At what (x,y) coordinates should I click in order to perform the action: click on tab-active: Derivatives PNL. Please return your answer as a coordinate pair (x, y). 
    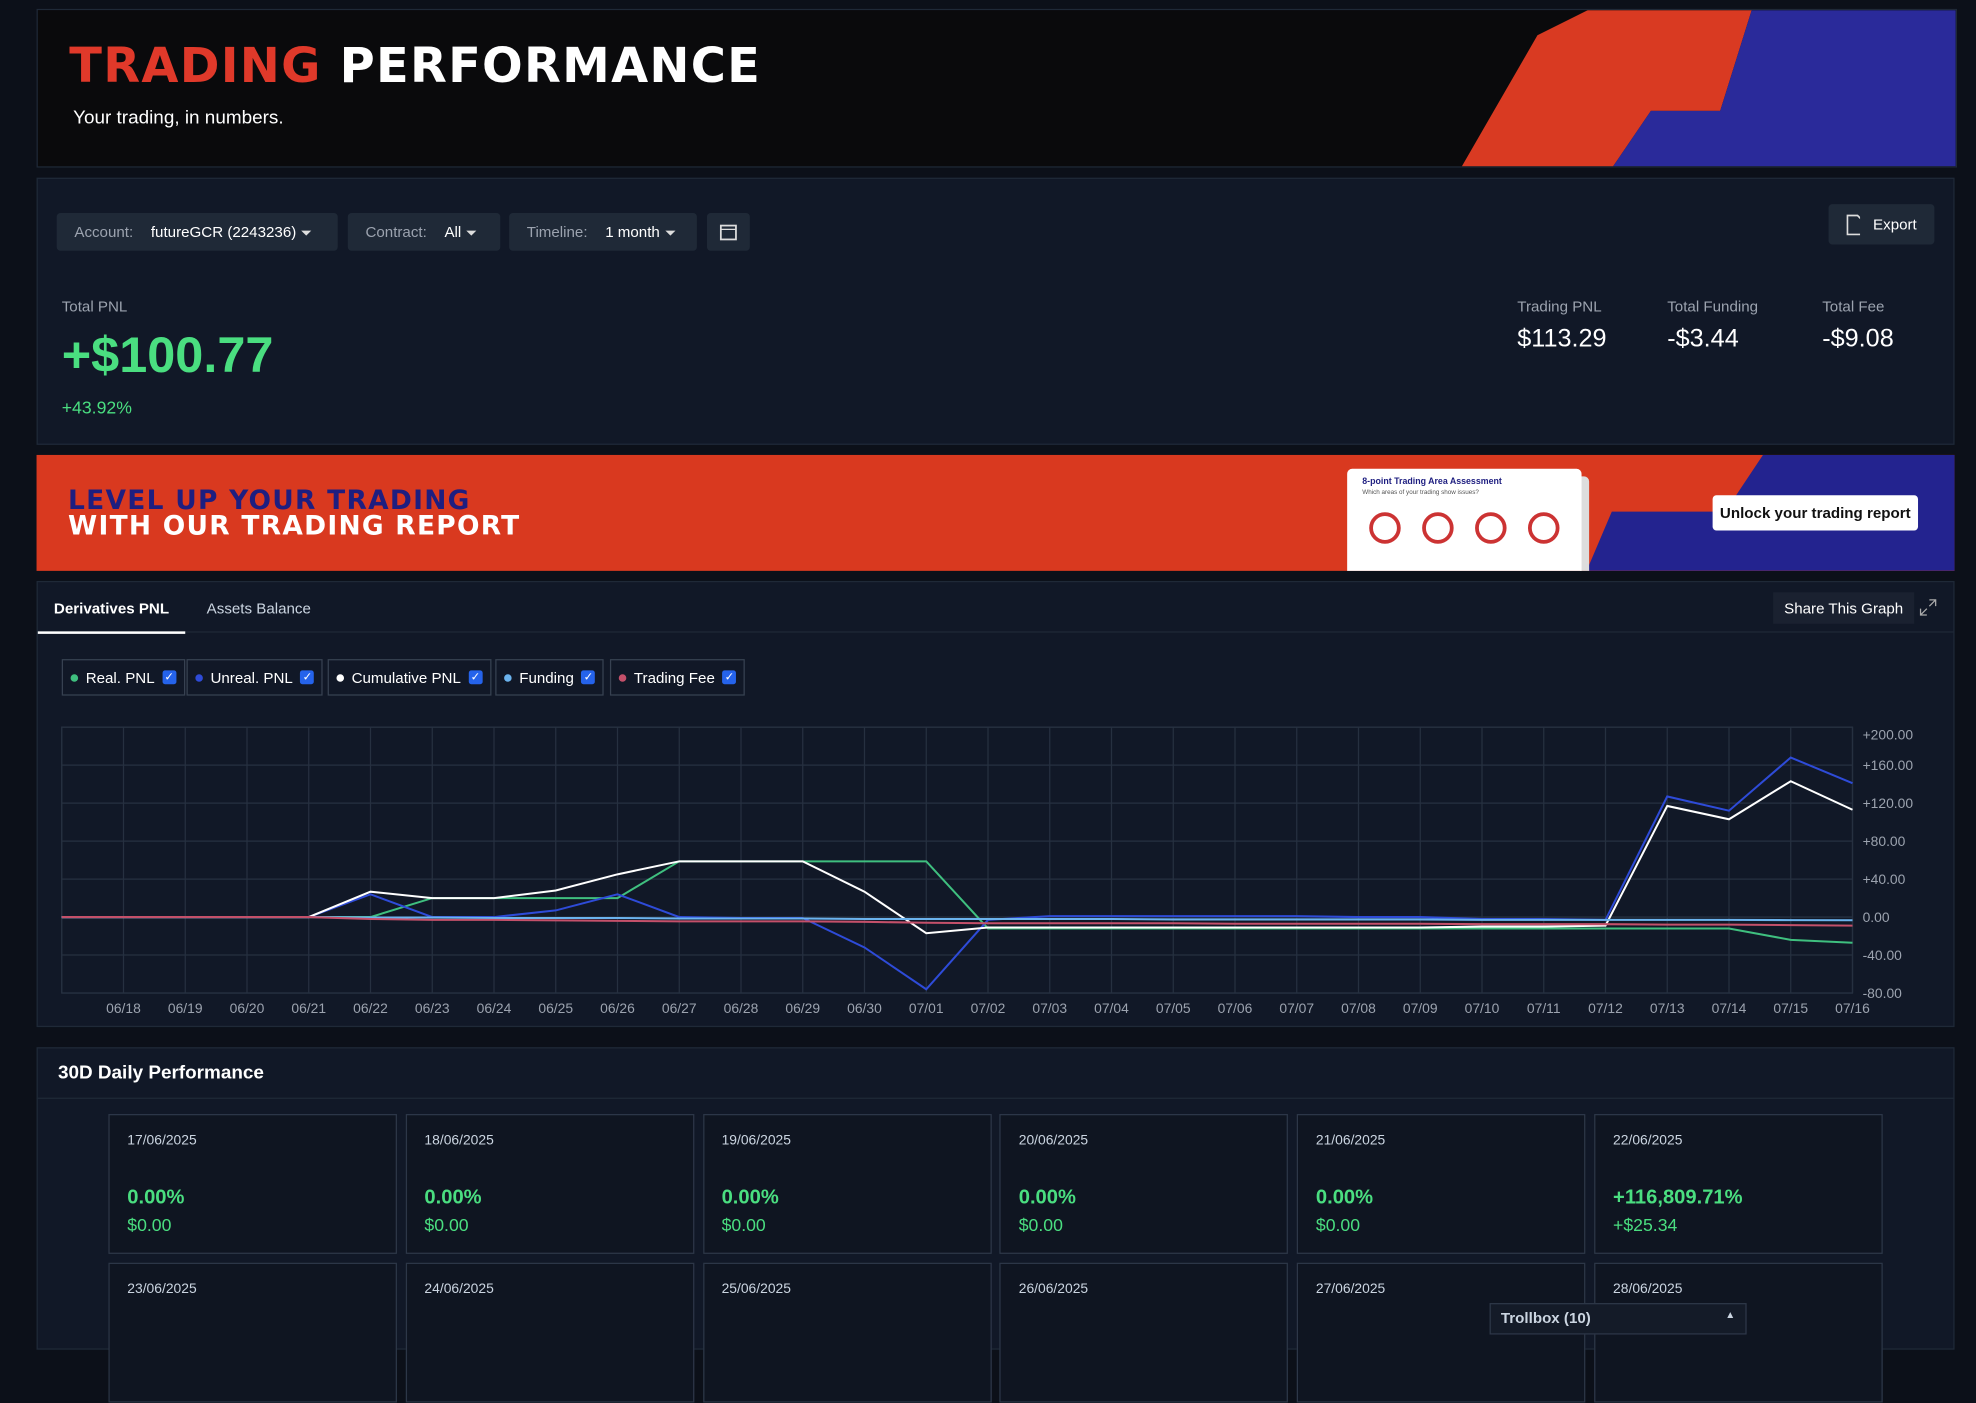
    Looking at the image, I should click on (111, 617).